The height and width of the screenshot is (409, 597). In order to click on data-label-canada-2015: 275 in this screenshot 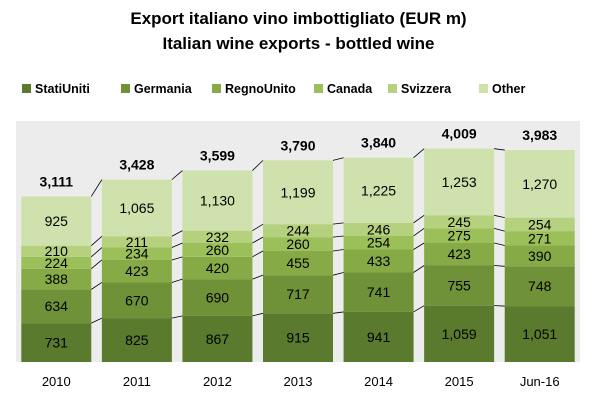, I will do `click(459, 236)`.